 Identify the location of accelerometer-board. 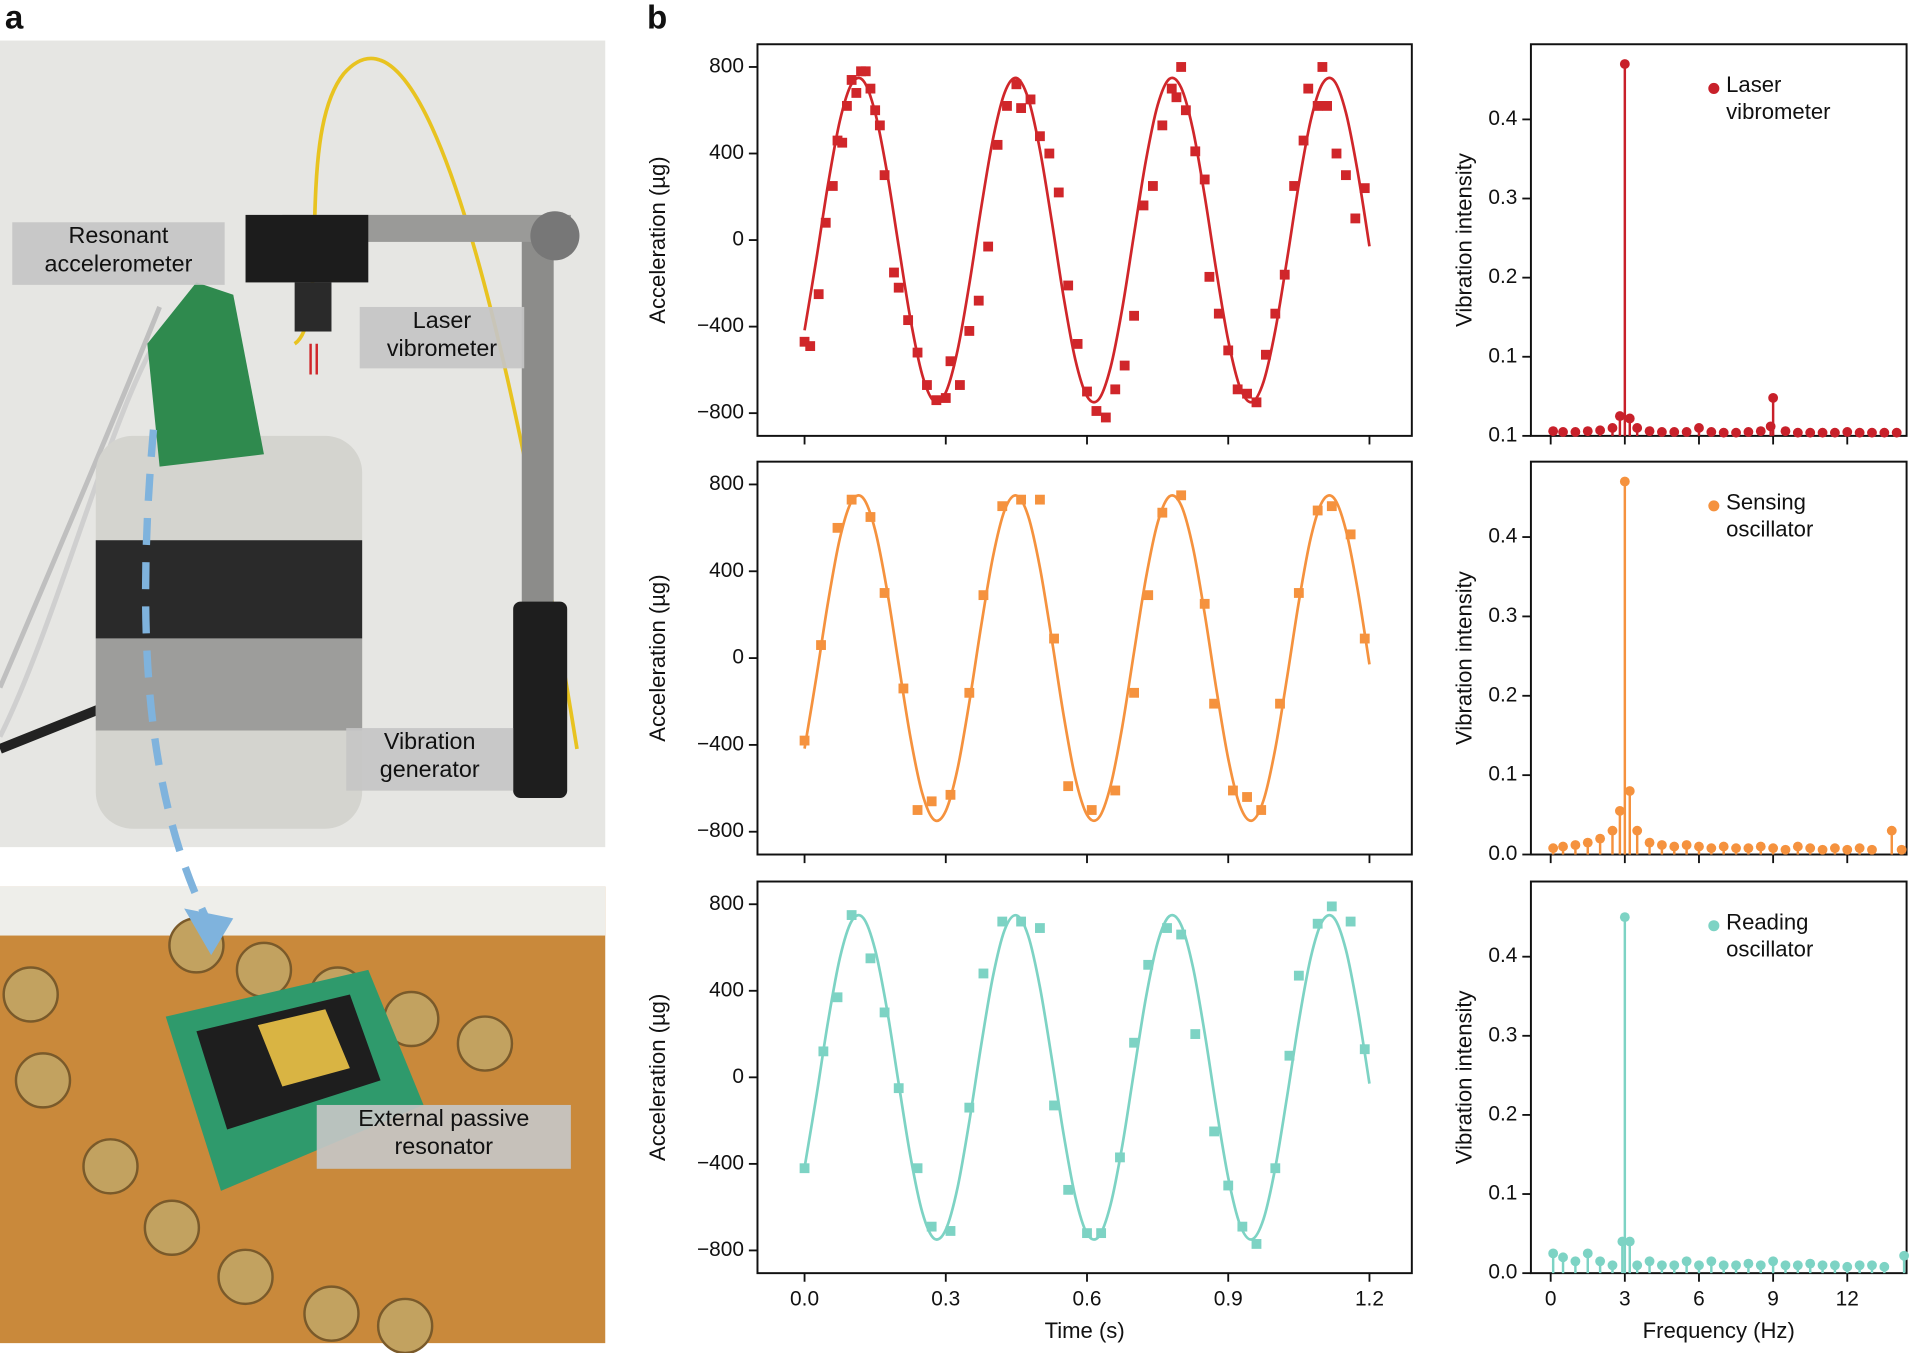
(205, 374).